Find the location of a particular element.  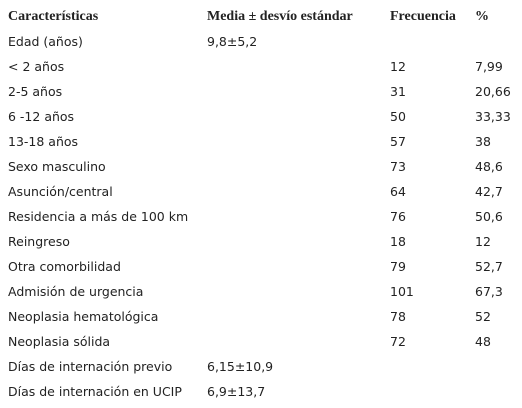

cell-label: Reingreso is located at coordinates (39, 241).